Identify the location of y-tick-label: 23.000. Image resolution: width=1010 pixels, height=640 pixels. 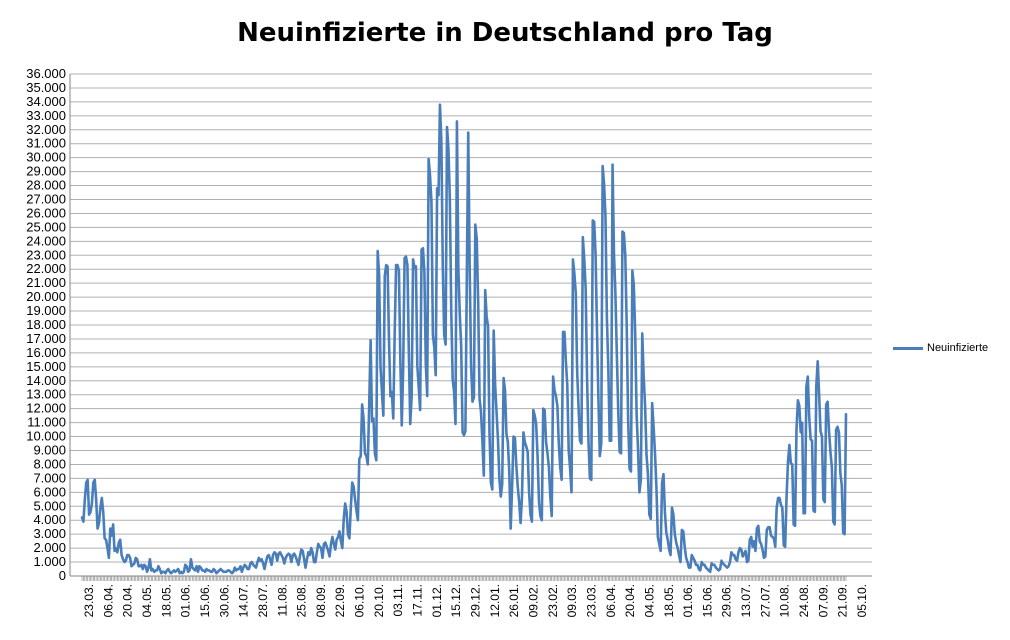
(46, 254).